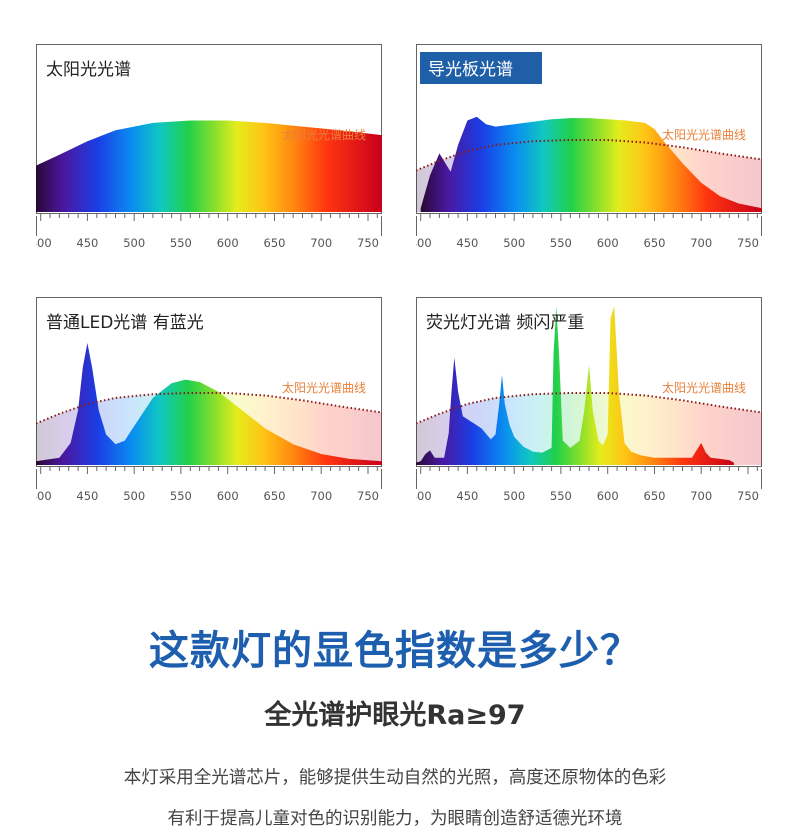 The image size is (790, 830). I want to click on chart-title-highlight, so click(481, 68).